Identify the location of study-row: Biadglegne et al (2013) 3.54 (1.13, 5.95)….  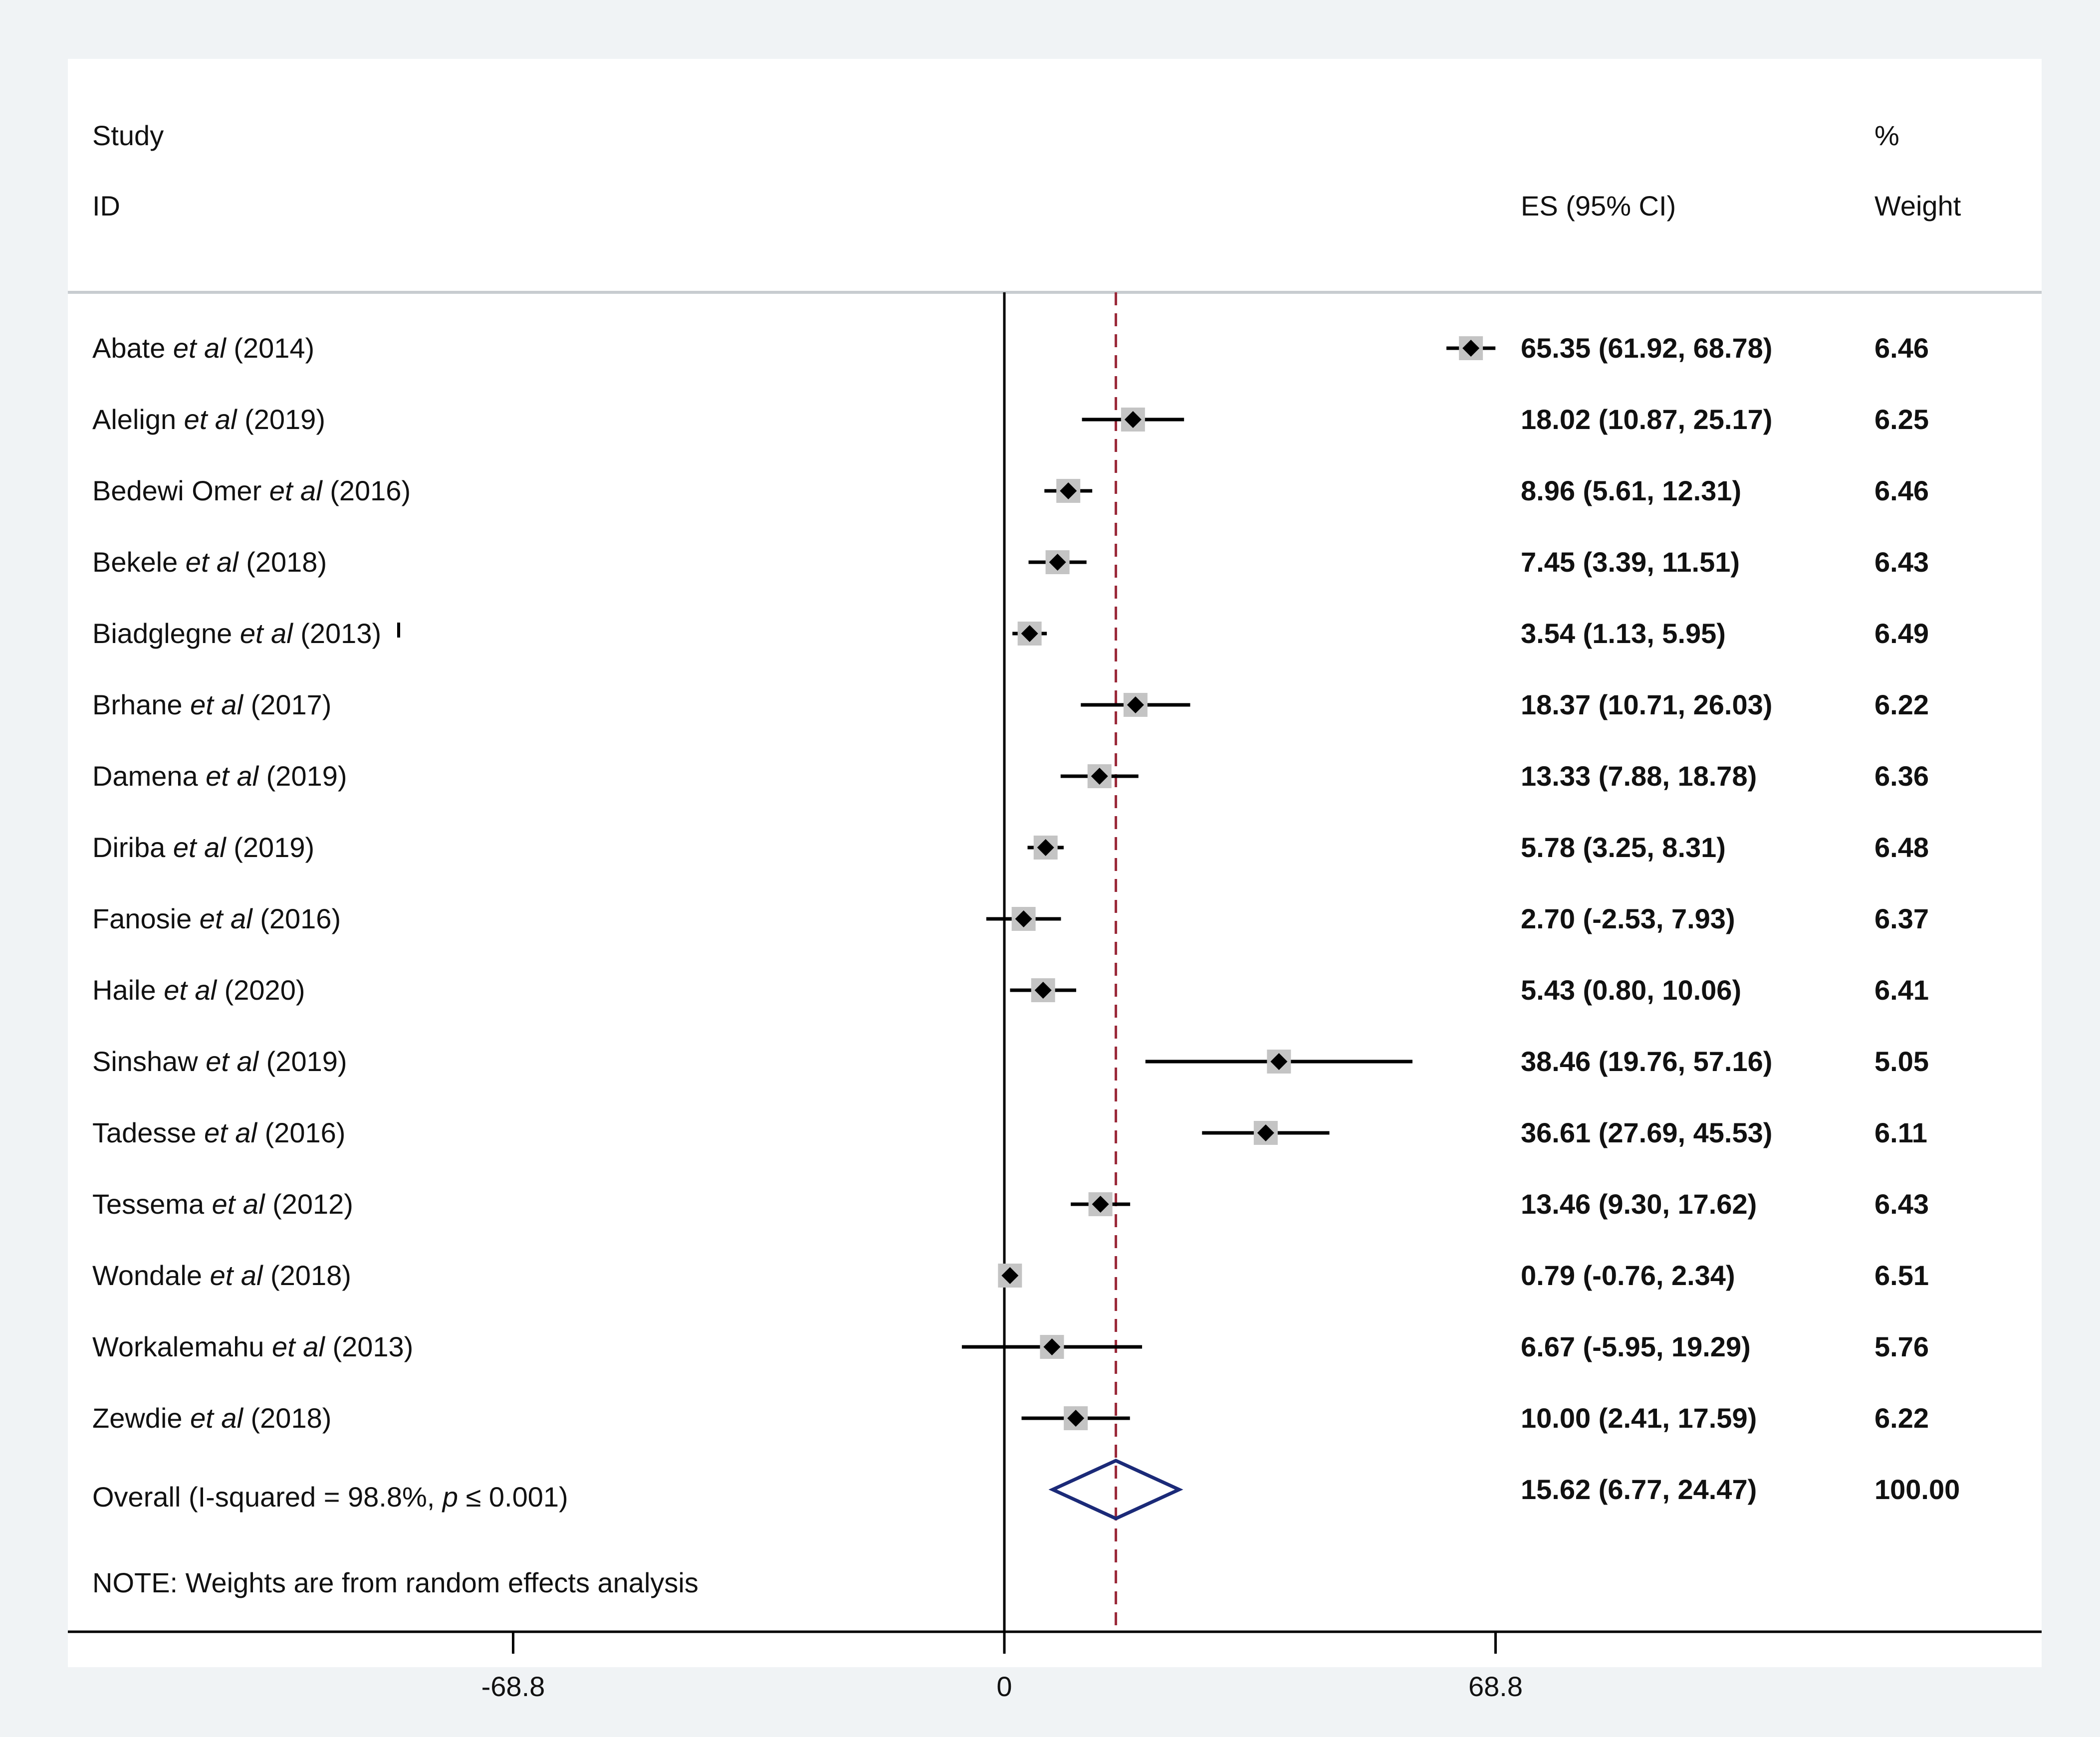
(1011, 634).